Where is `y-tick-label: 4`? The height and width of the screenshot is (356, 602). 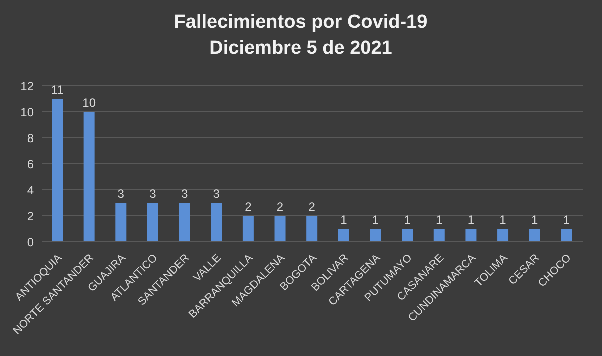
y-tick-label: 4 is located at coordinates (30, 190).